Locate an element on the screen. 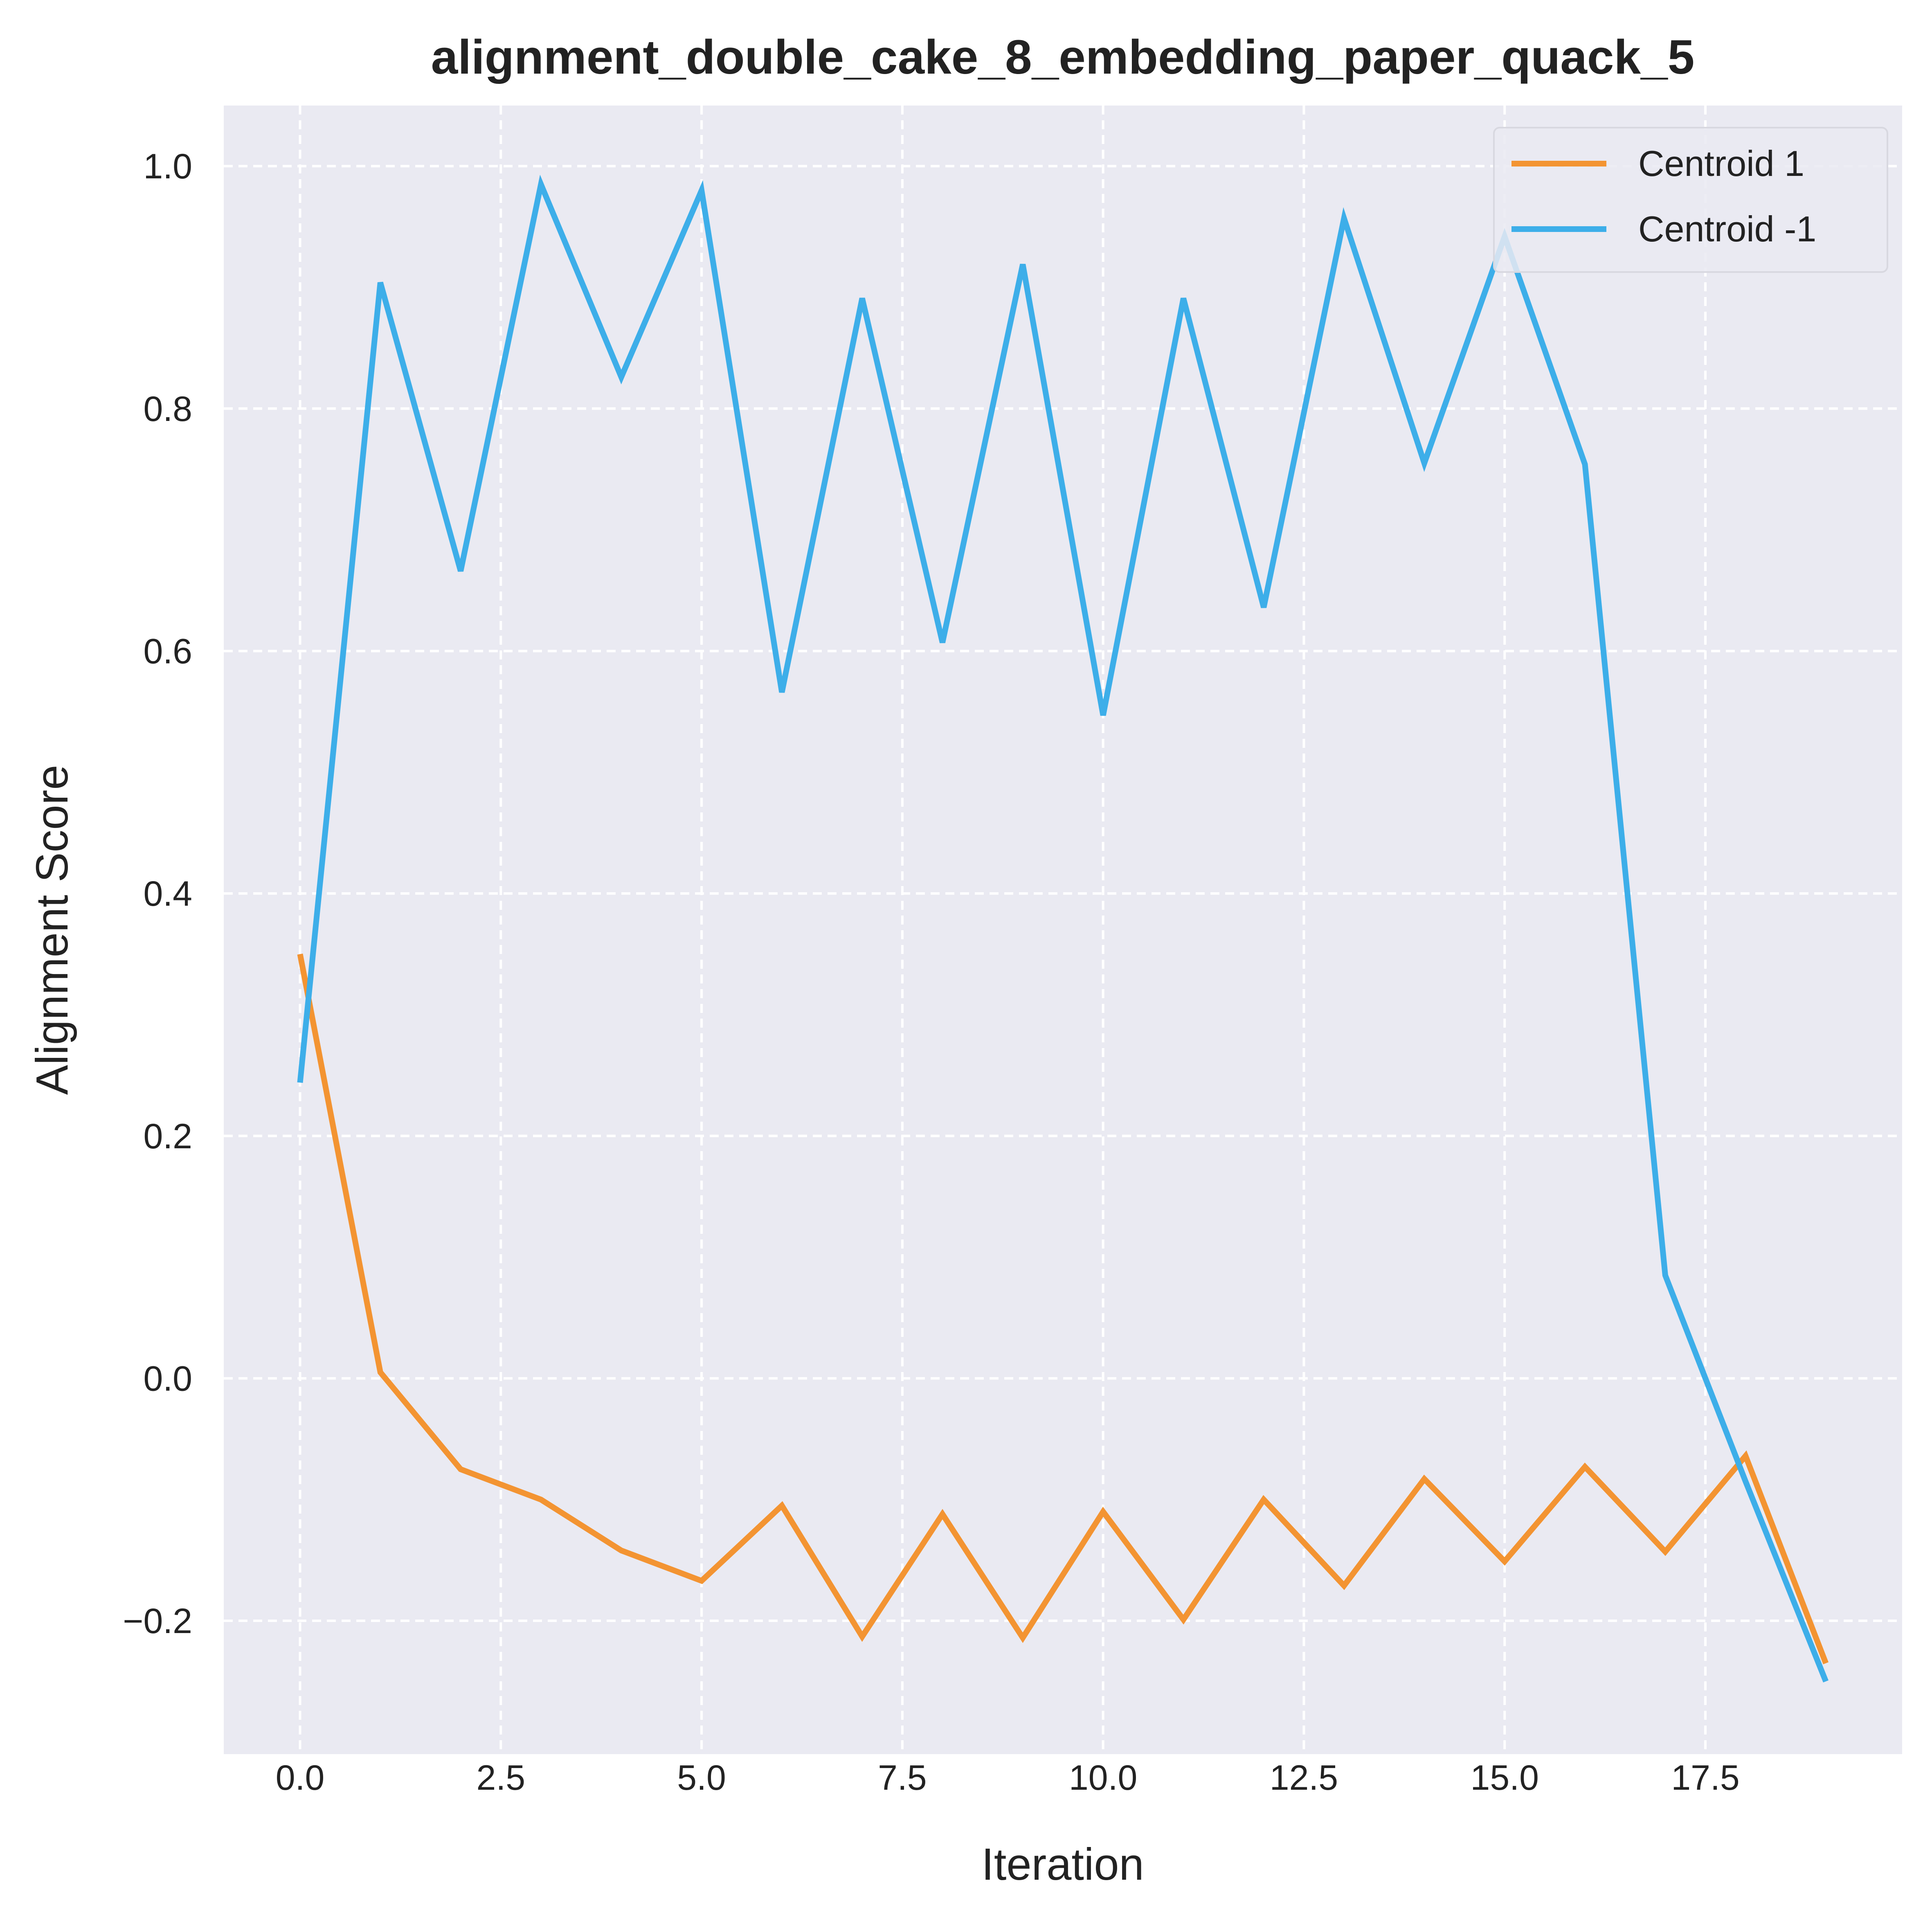 The height and width of the screenshot is (1928, 1932). y-tick-label: 1.0 is located at coordinates (167, 166).